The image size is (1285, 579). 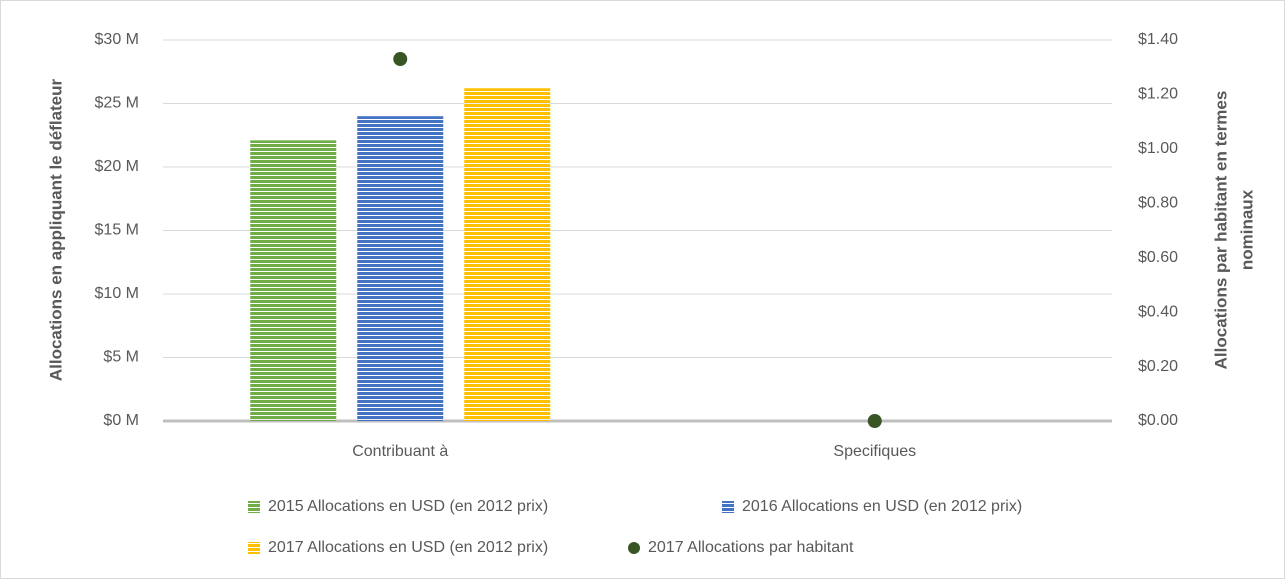 I want to click on x-tick-label: Specifiques, so click(x=874, y=451).